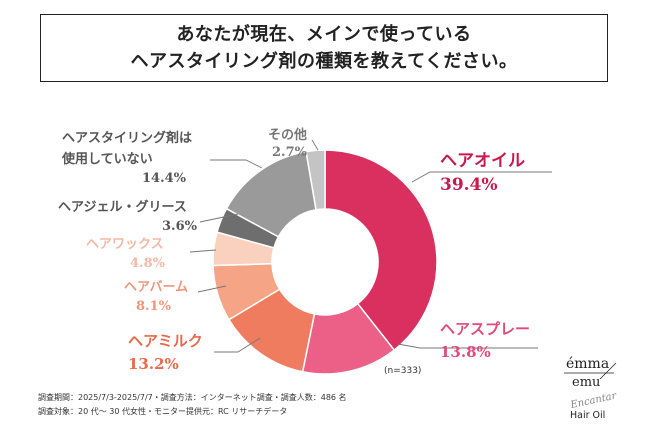 This screenshot has height=434, width=650. Describe the element at coordinates (587, 415) in the screenshot. I see `logo-product: Hair Oil` at that location.